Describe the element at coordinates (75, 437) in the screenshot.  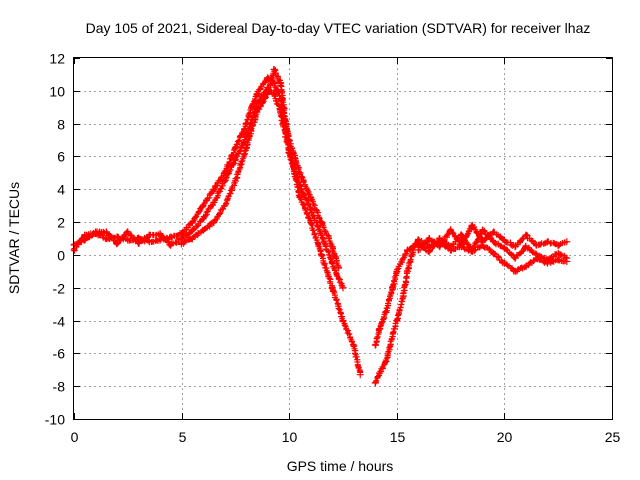
I see `x-tick-label: 0` at that location.